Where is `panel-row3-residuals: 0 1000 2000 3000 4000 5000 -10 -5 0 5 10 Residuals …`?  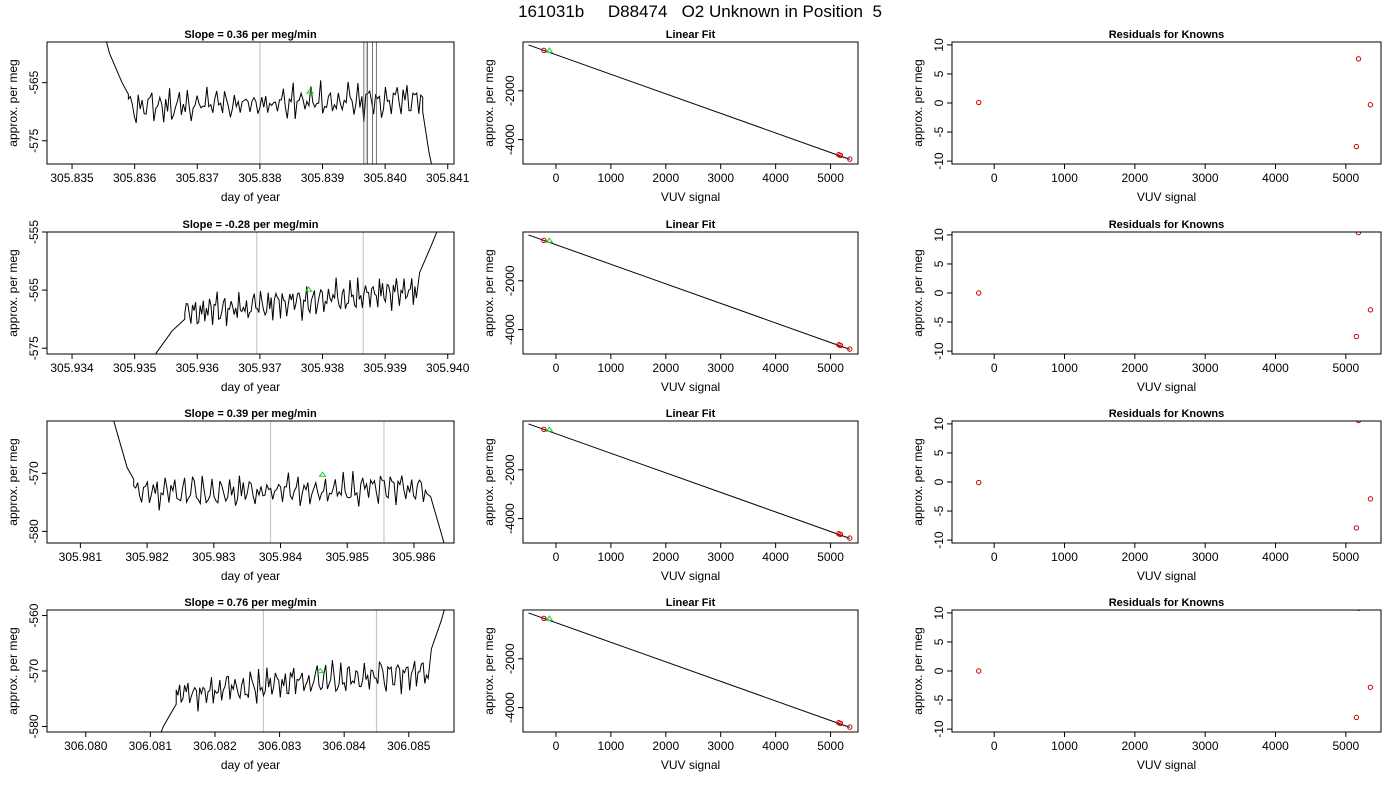
panel-row3-residuals: 0 1000 2000 3000 4000 5000 -10 -5 0 5 10 Residuals … is located at coordinates (1146, 495).